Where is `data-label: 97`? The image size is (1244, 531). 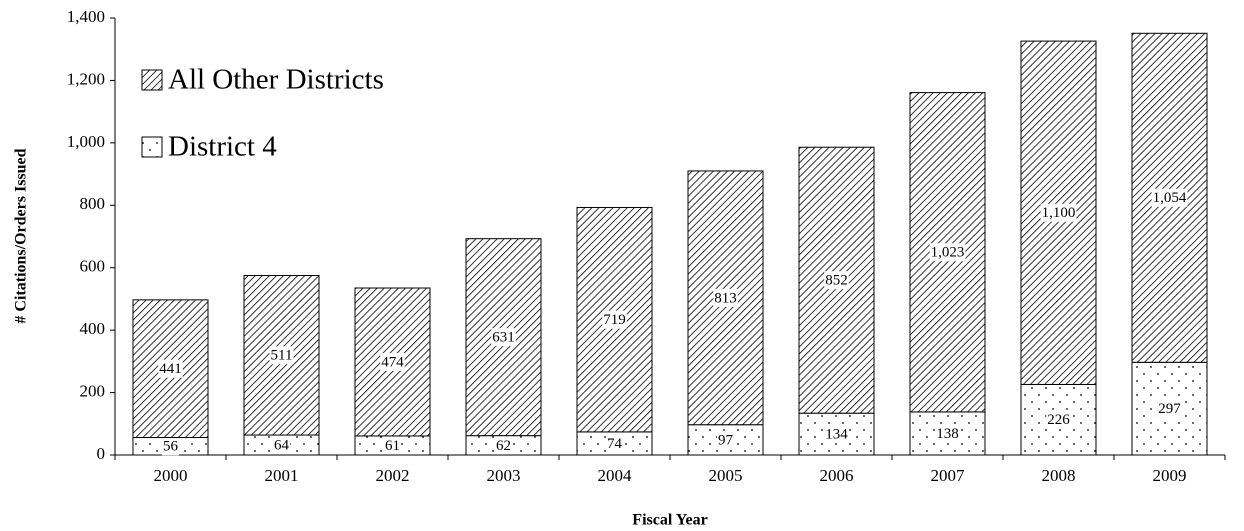 data-label: 97 is located at coordinates (726, 440).